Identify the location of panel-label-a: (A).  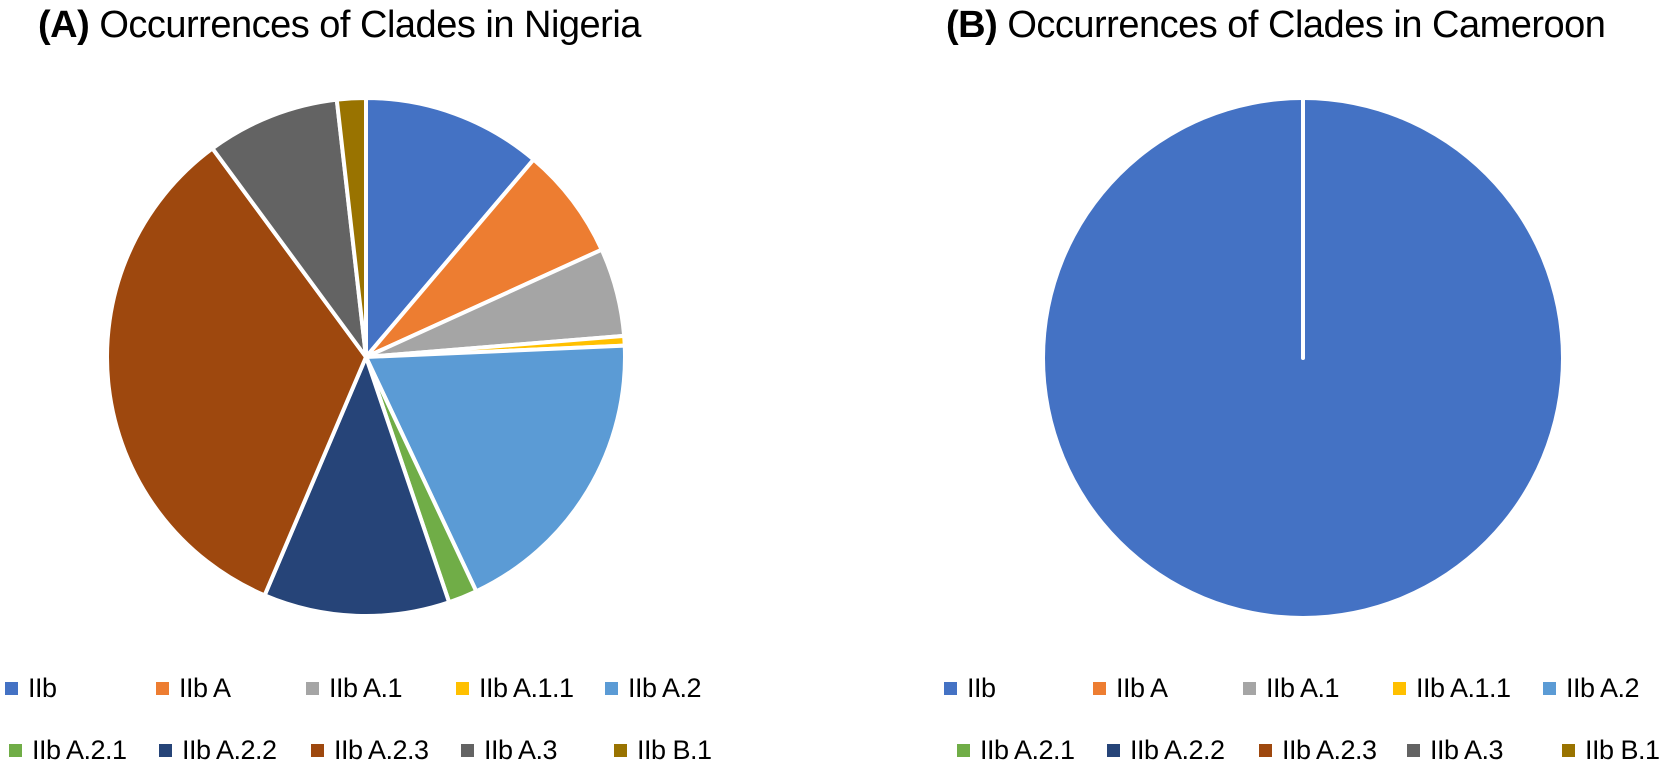
(64, 25).